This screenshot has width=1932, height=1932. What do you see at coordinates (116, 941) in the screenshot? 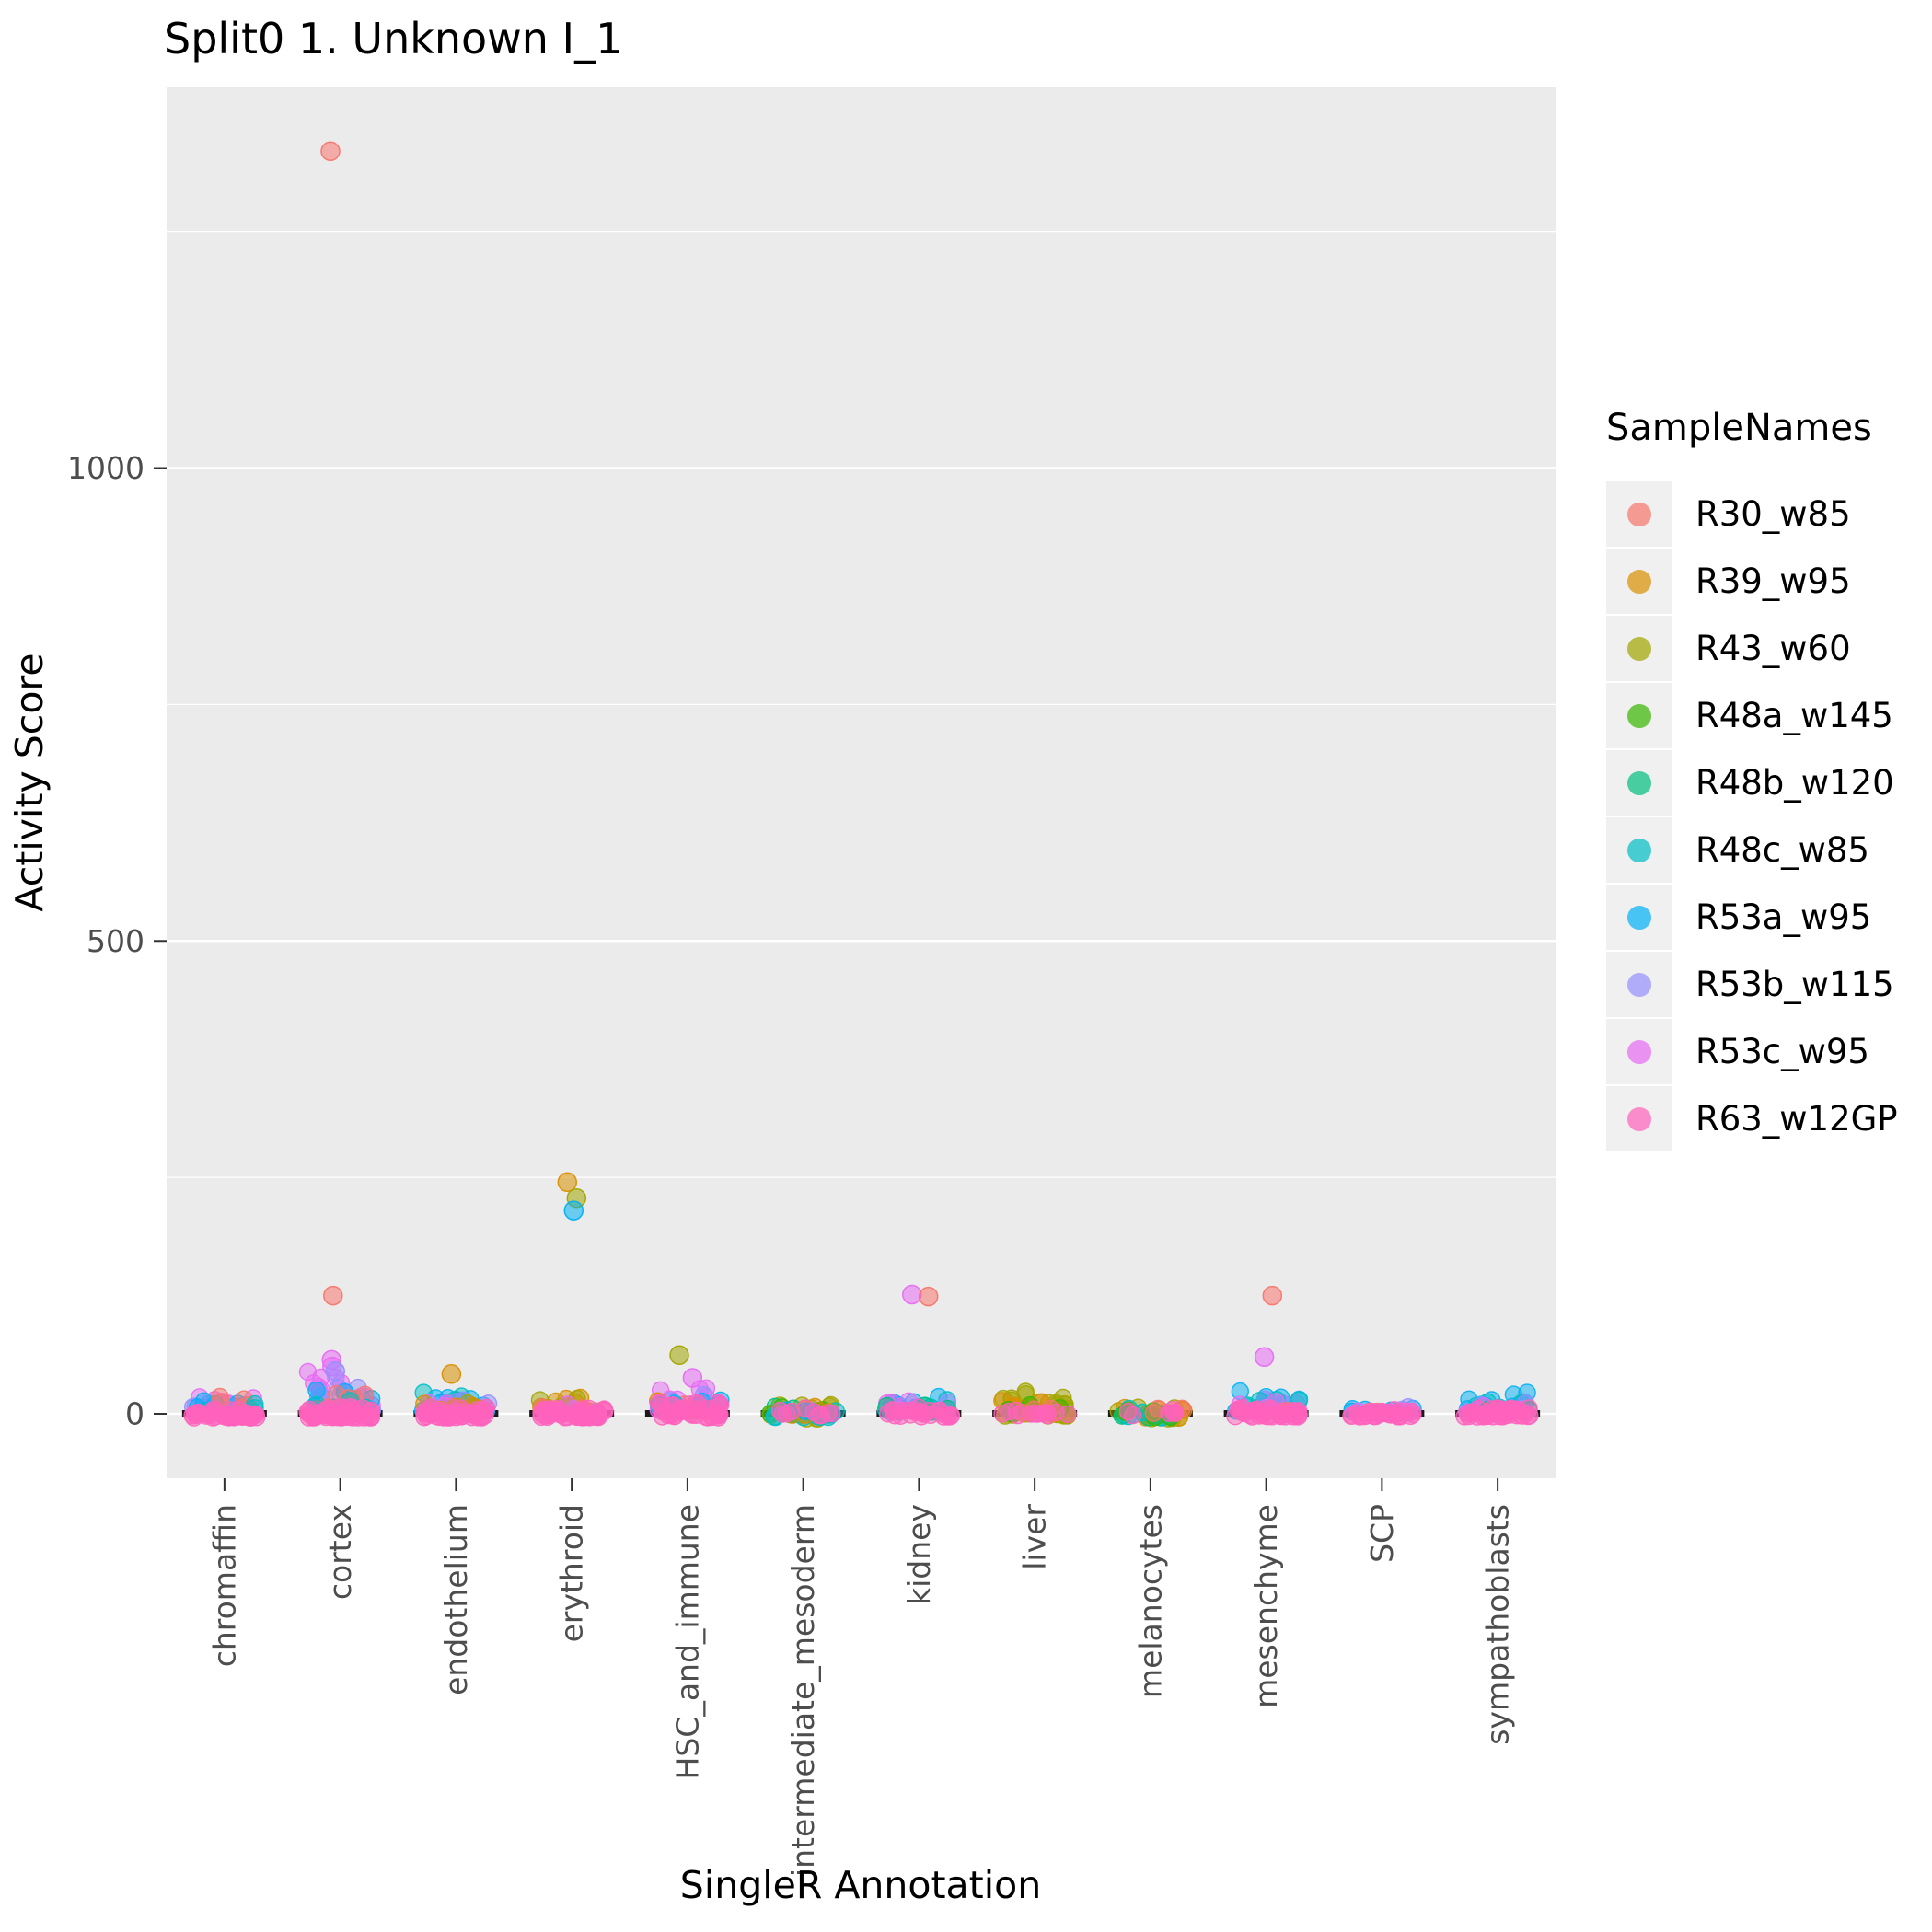
I see `y-tick-label: 500` at bounding box center [116, 941].